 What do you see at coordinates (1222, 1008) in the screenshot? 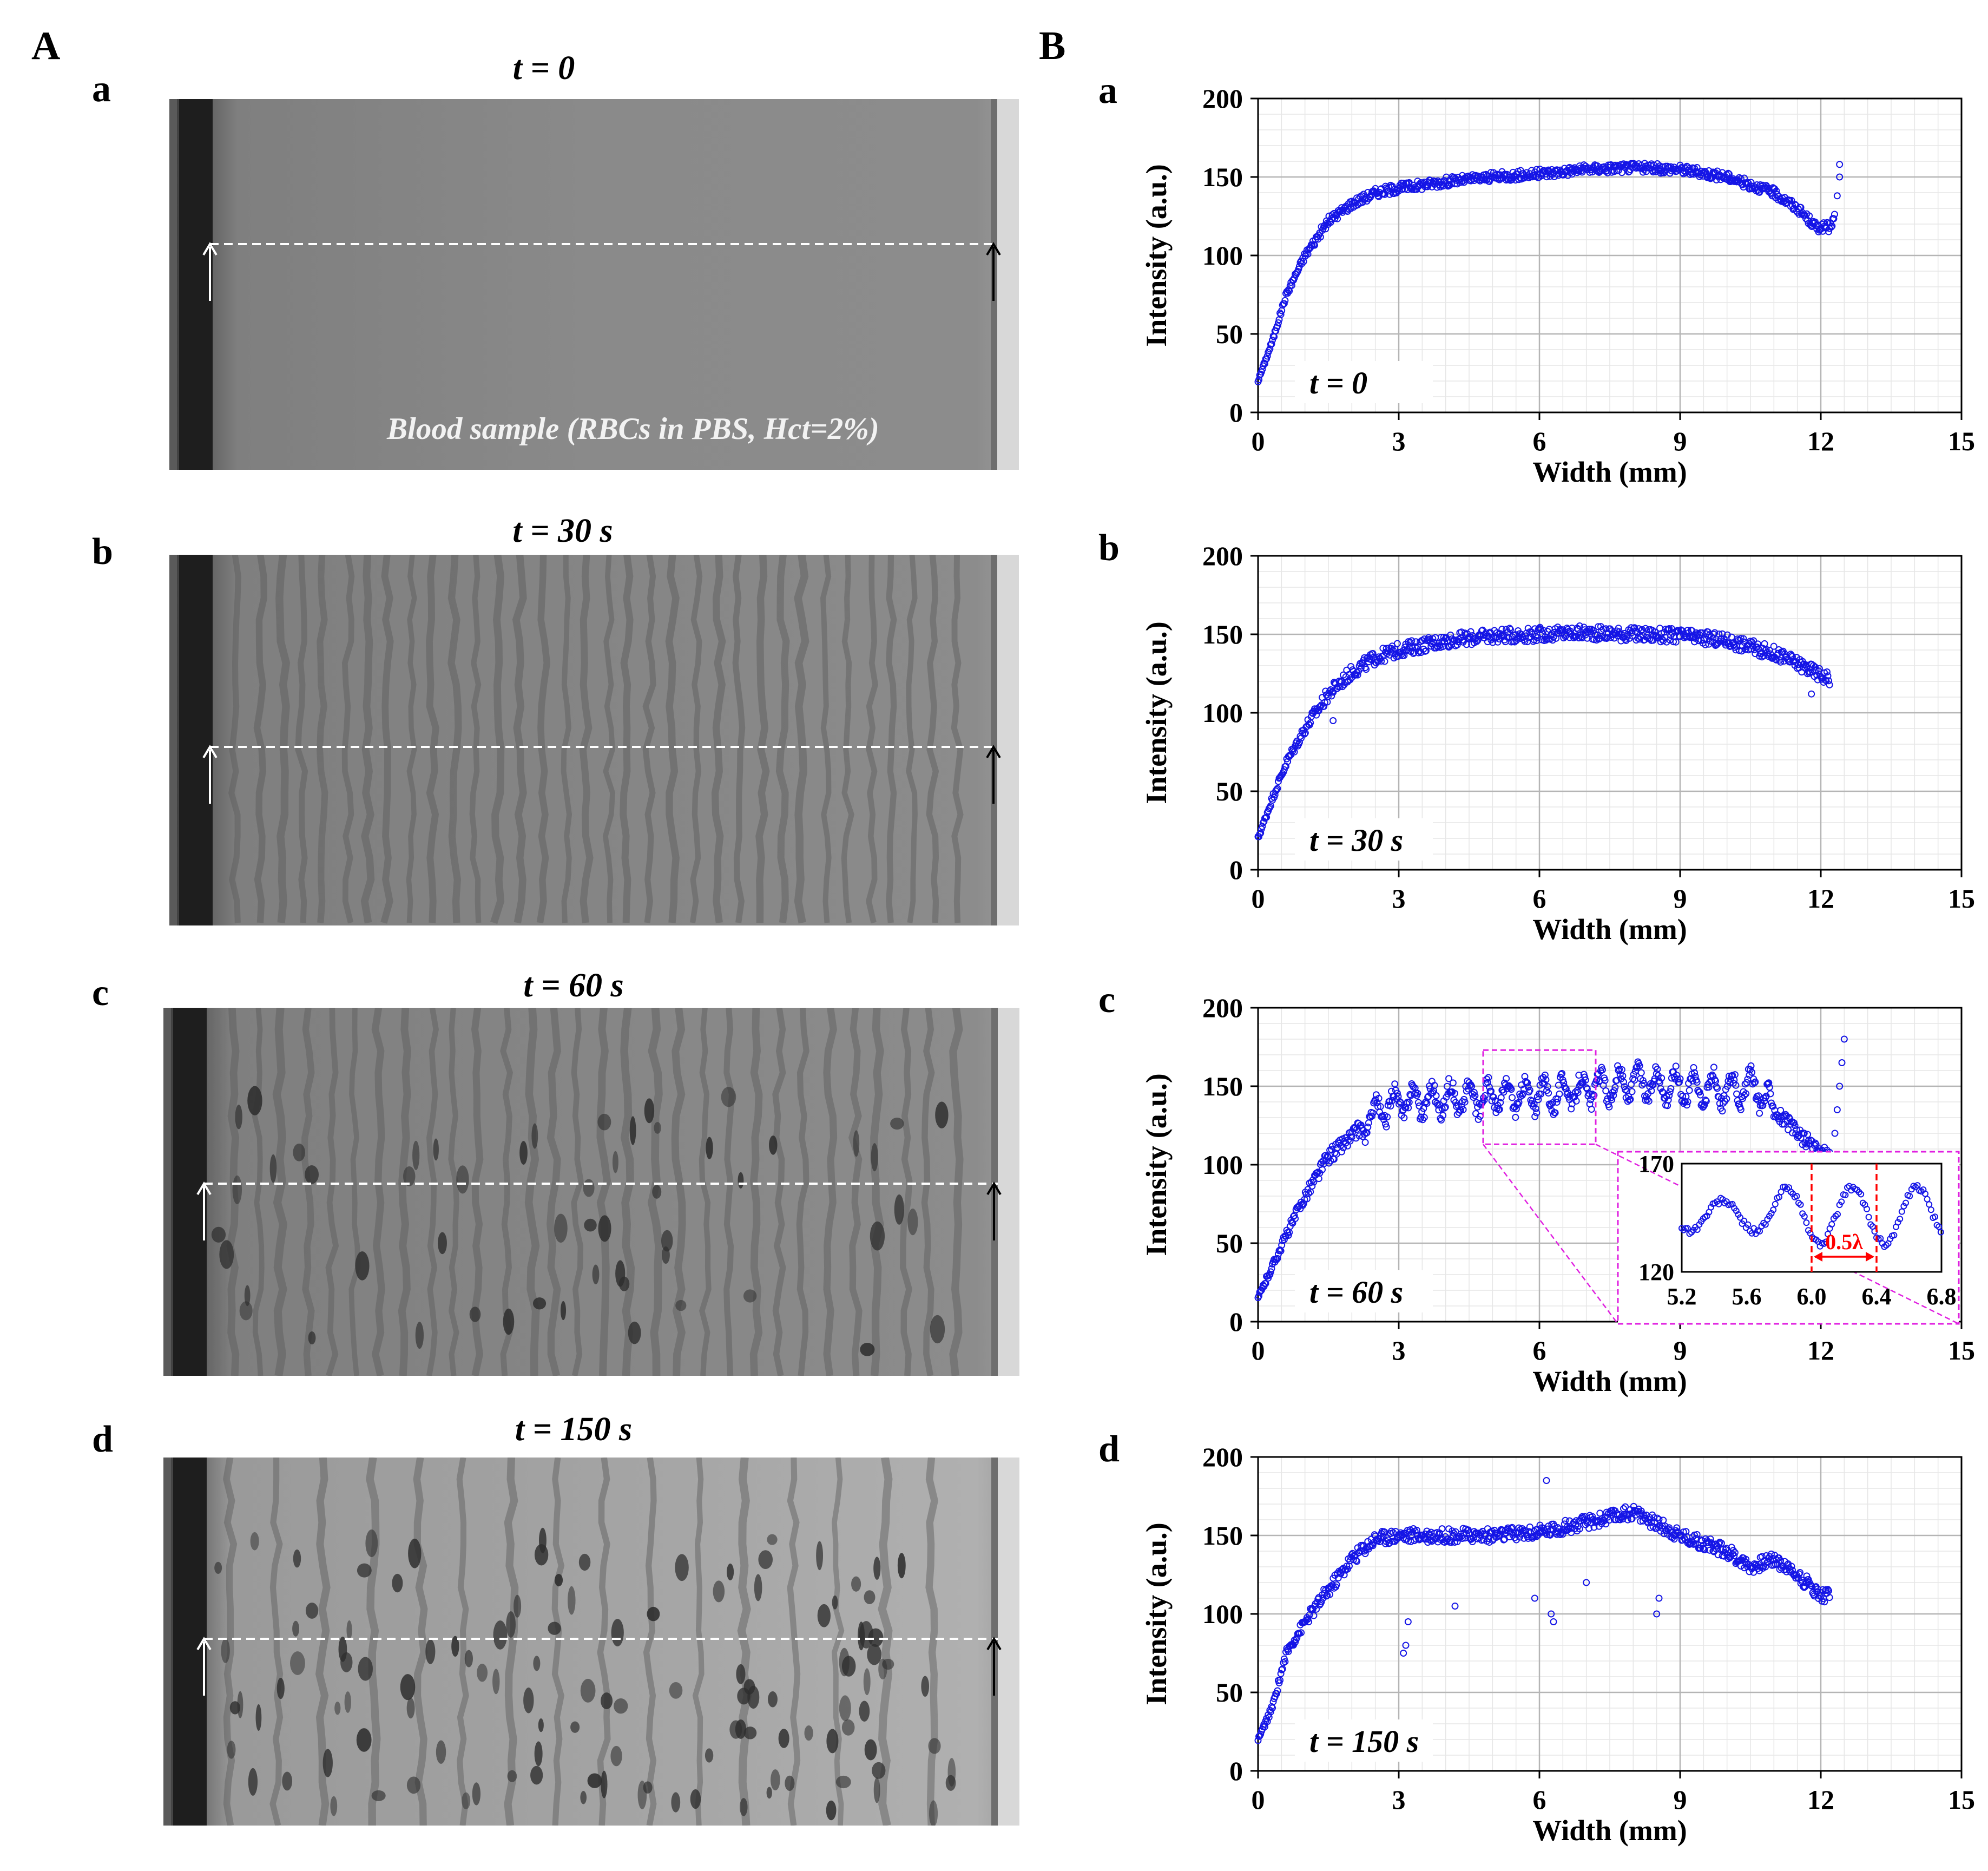
I see `y-tick-label: 200` at bounding box center [1222, 1008].